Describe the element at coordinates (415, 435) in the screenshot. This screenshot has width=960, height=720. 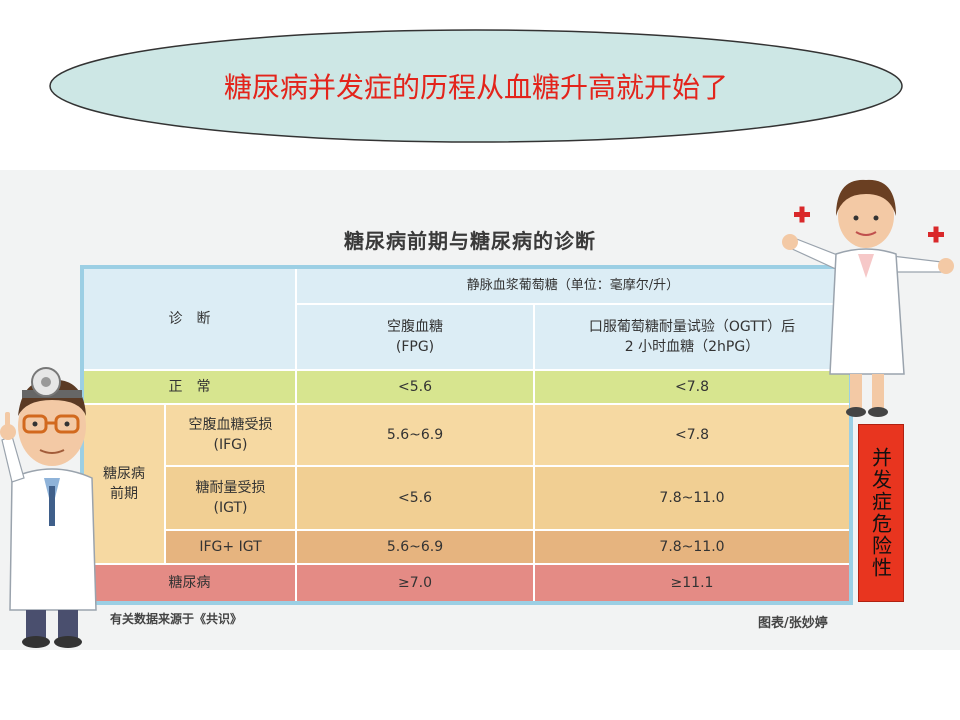
I see `row-ifg-fpg: 5.6~6.9` at that location.